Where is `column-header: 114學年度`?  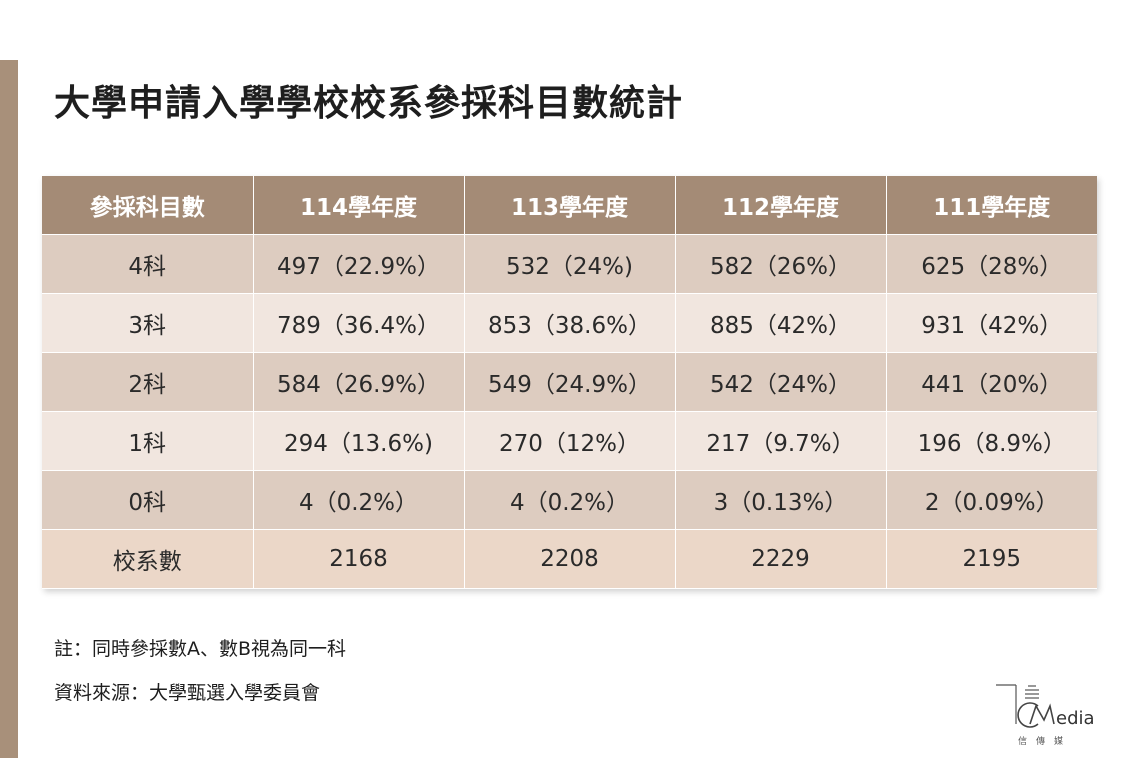
column-header: 114學年度 is located at coordinates (359, 205).